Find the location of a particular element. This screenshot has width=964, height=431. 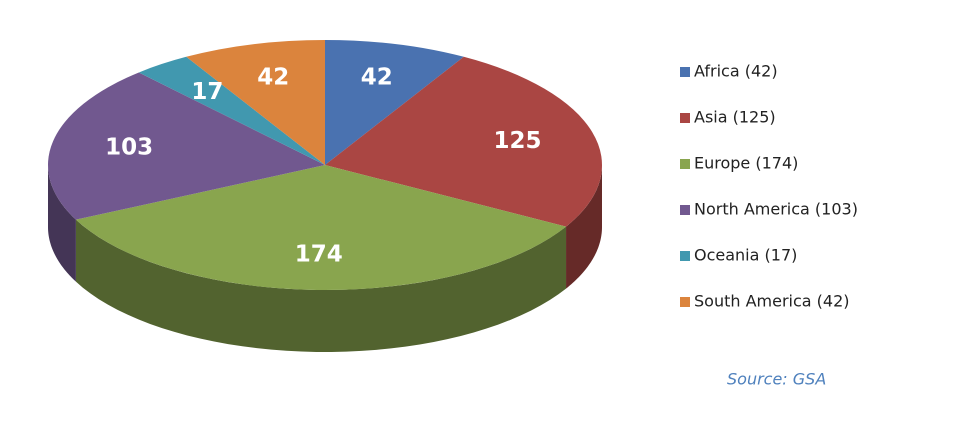

legend-label: Oceania (17) is located at coordinates (745, 255).